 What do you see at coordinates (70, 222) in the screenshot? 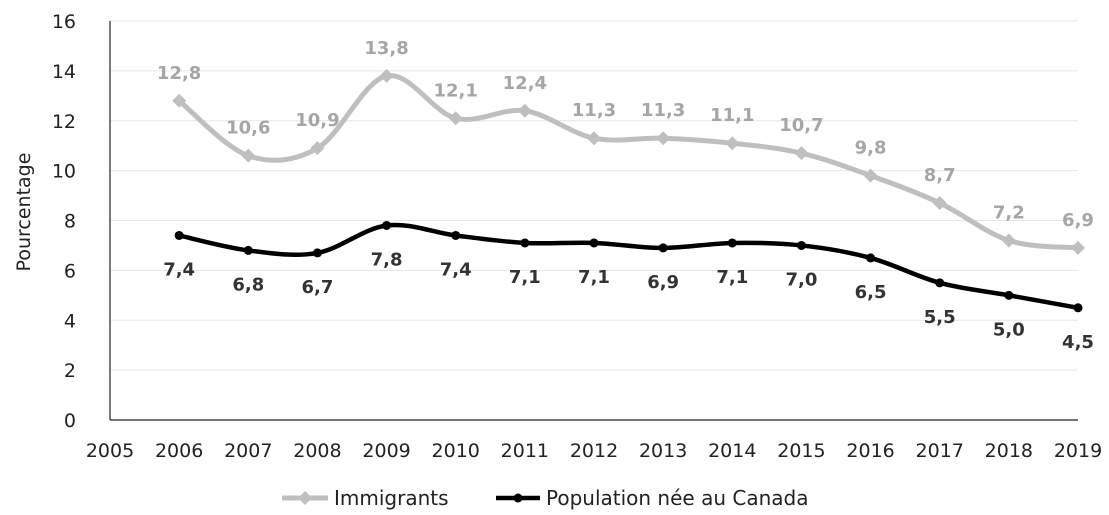
I see `y-tick-label: 8` at bounding box center [70, 222].